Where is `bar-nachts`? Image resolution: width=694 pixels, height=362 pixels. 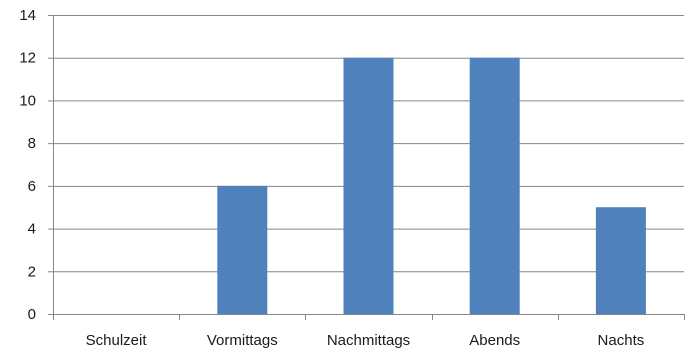 bar-nachts is located at coordinates (620, 260).